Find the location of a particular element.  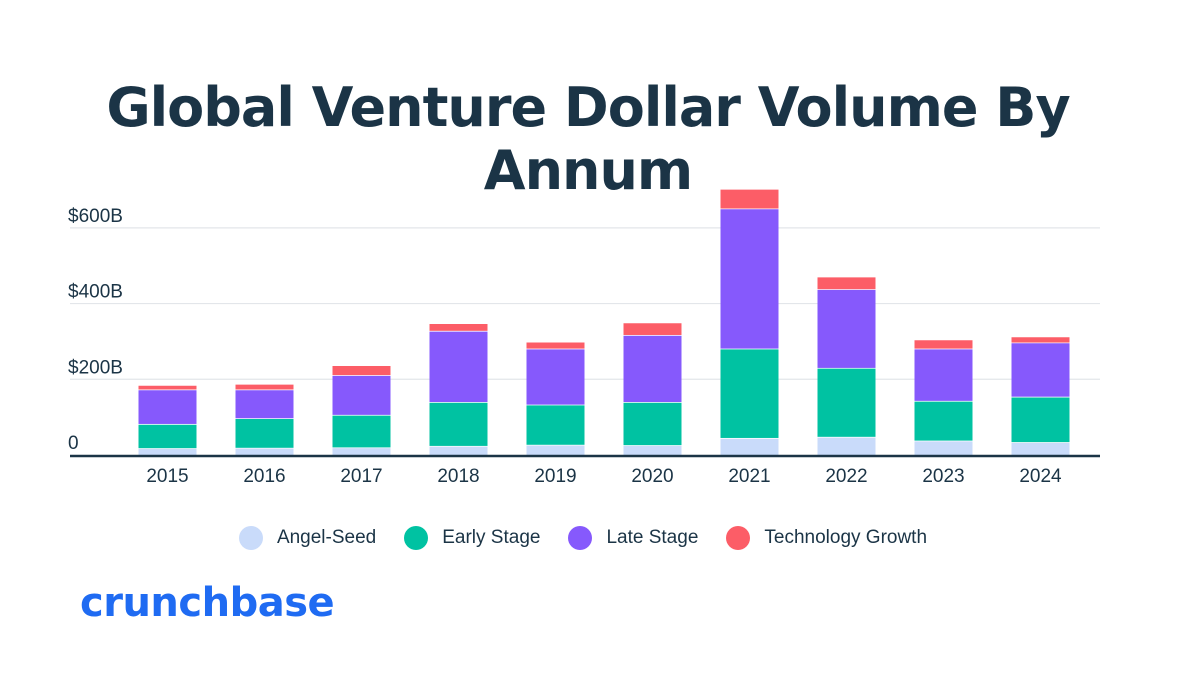

legend-swatch-early-stage is located at coordinates (416, 538).